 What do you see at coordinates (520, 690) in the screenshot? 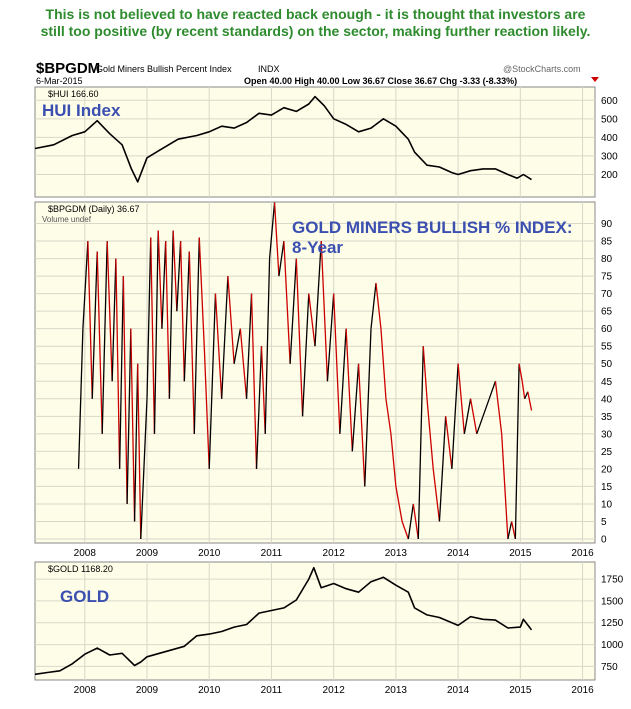
I see `gold-x-tick-label: 2015` at bounding box center [520, 690].